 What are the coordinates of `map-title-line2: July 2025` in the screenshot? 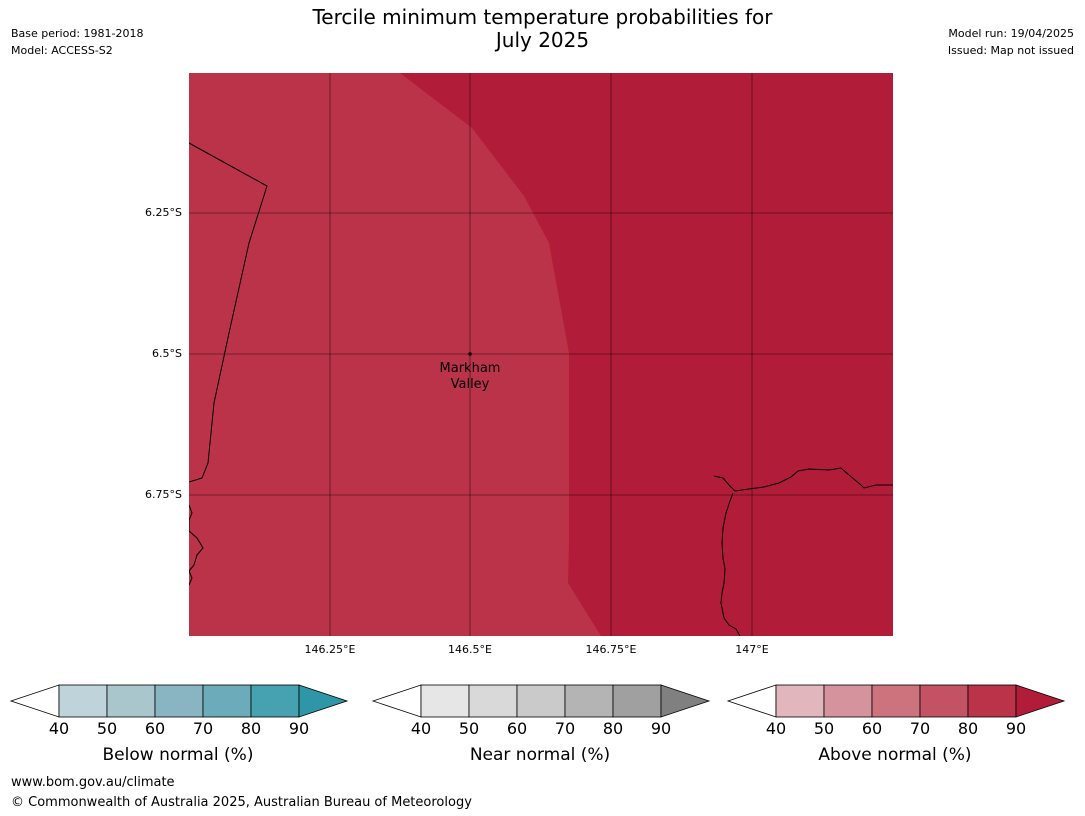 It's located at (542, 40).